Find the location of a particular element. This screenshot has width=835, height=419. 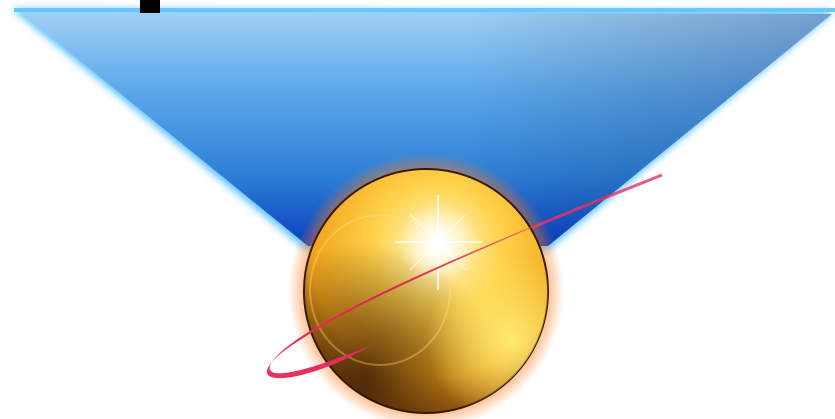

flare-rays is located at coordinates (438, 242).